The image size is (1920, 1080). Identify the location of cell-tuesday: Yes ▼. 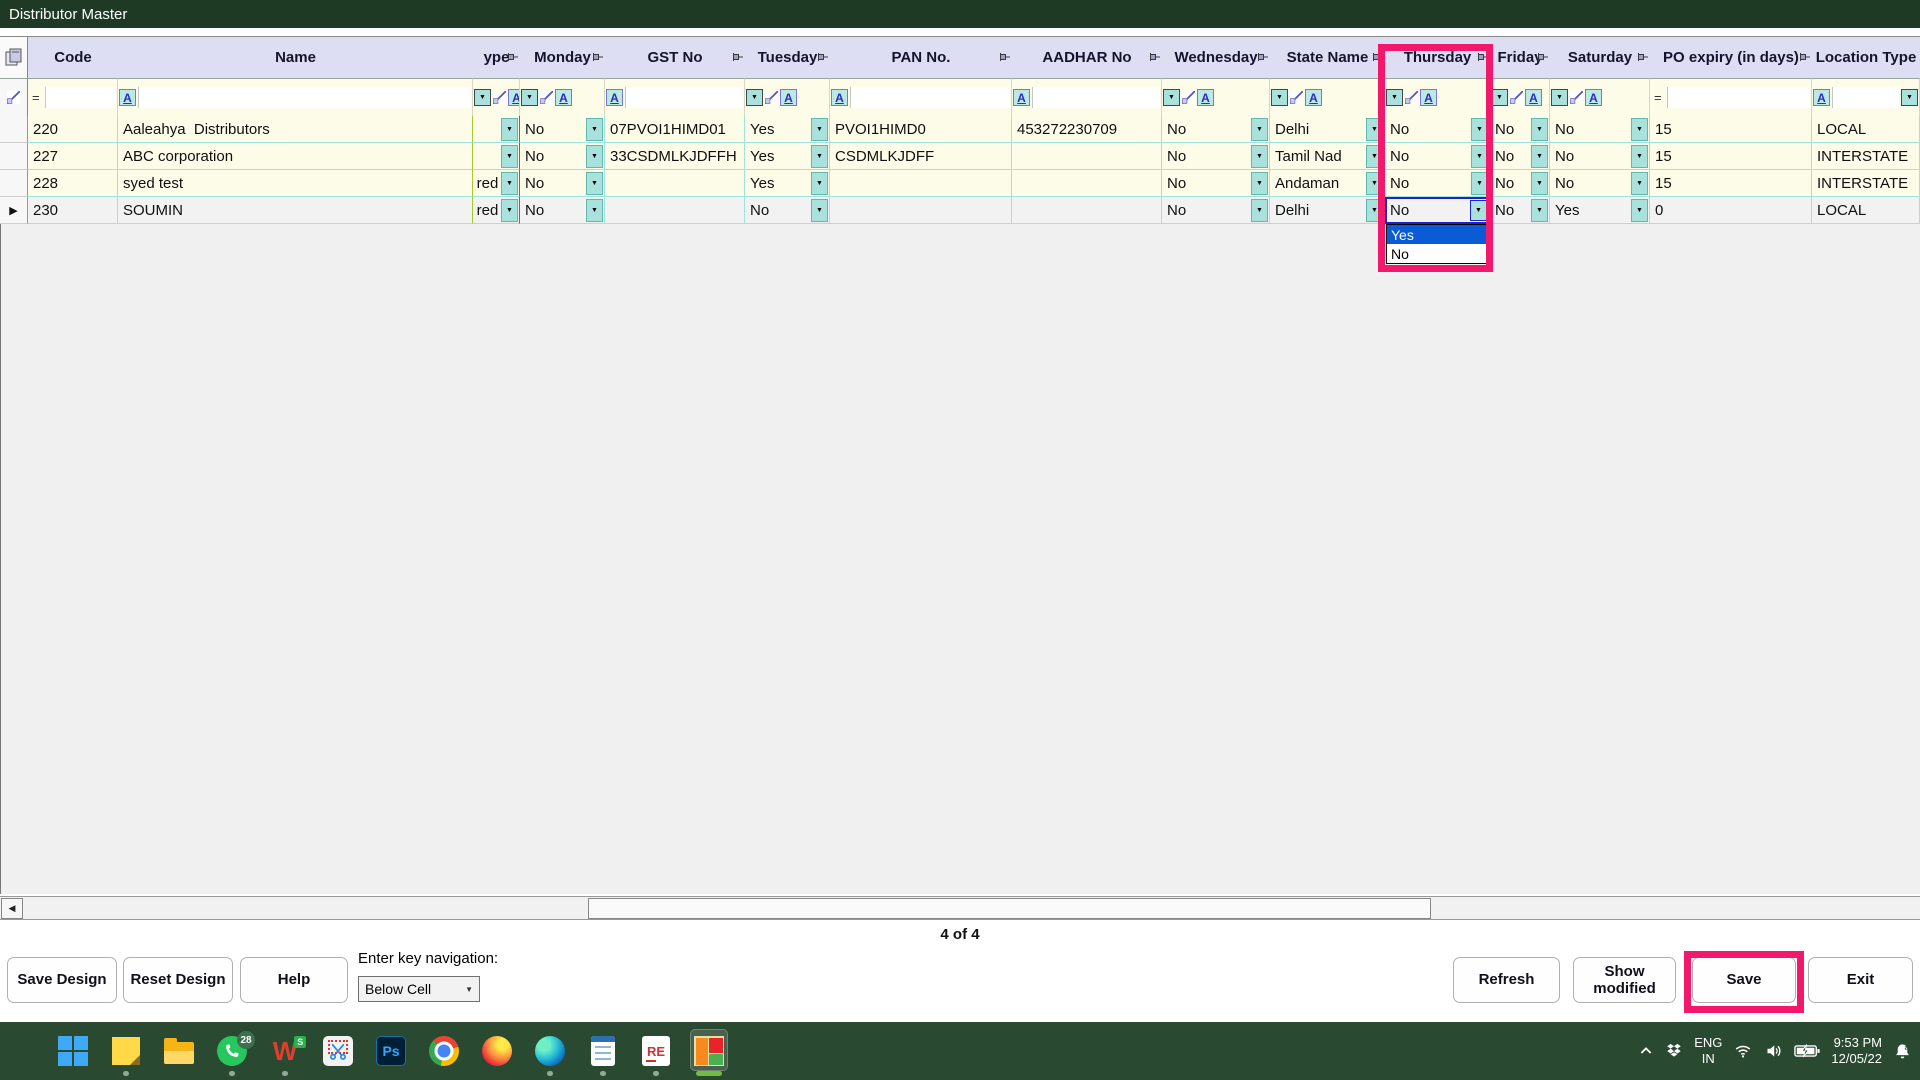
(787, 129).